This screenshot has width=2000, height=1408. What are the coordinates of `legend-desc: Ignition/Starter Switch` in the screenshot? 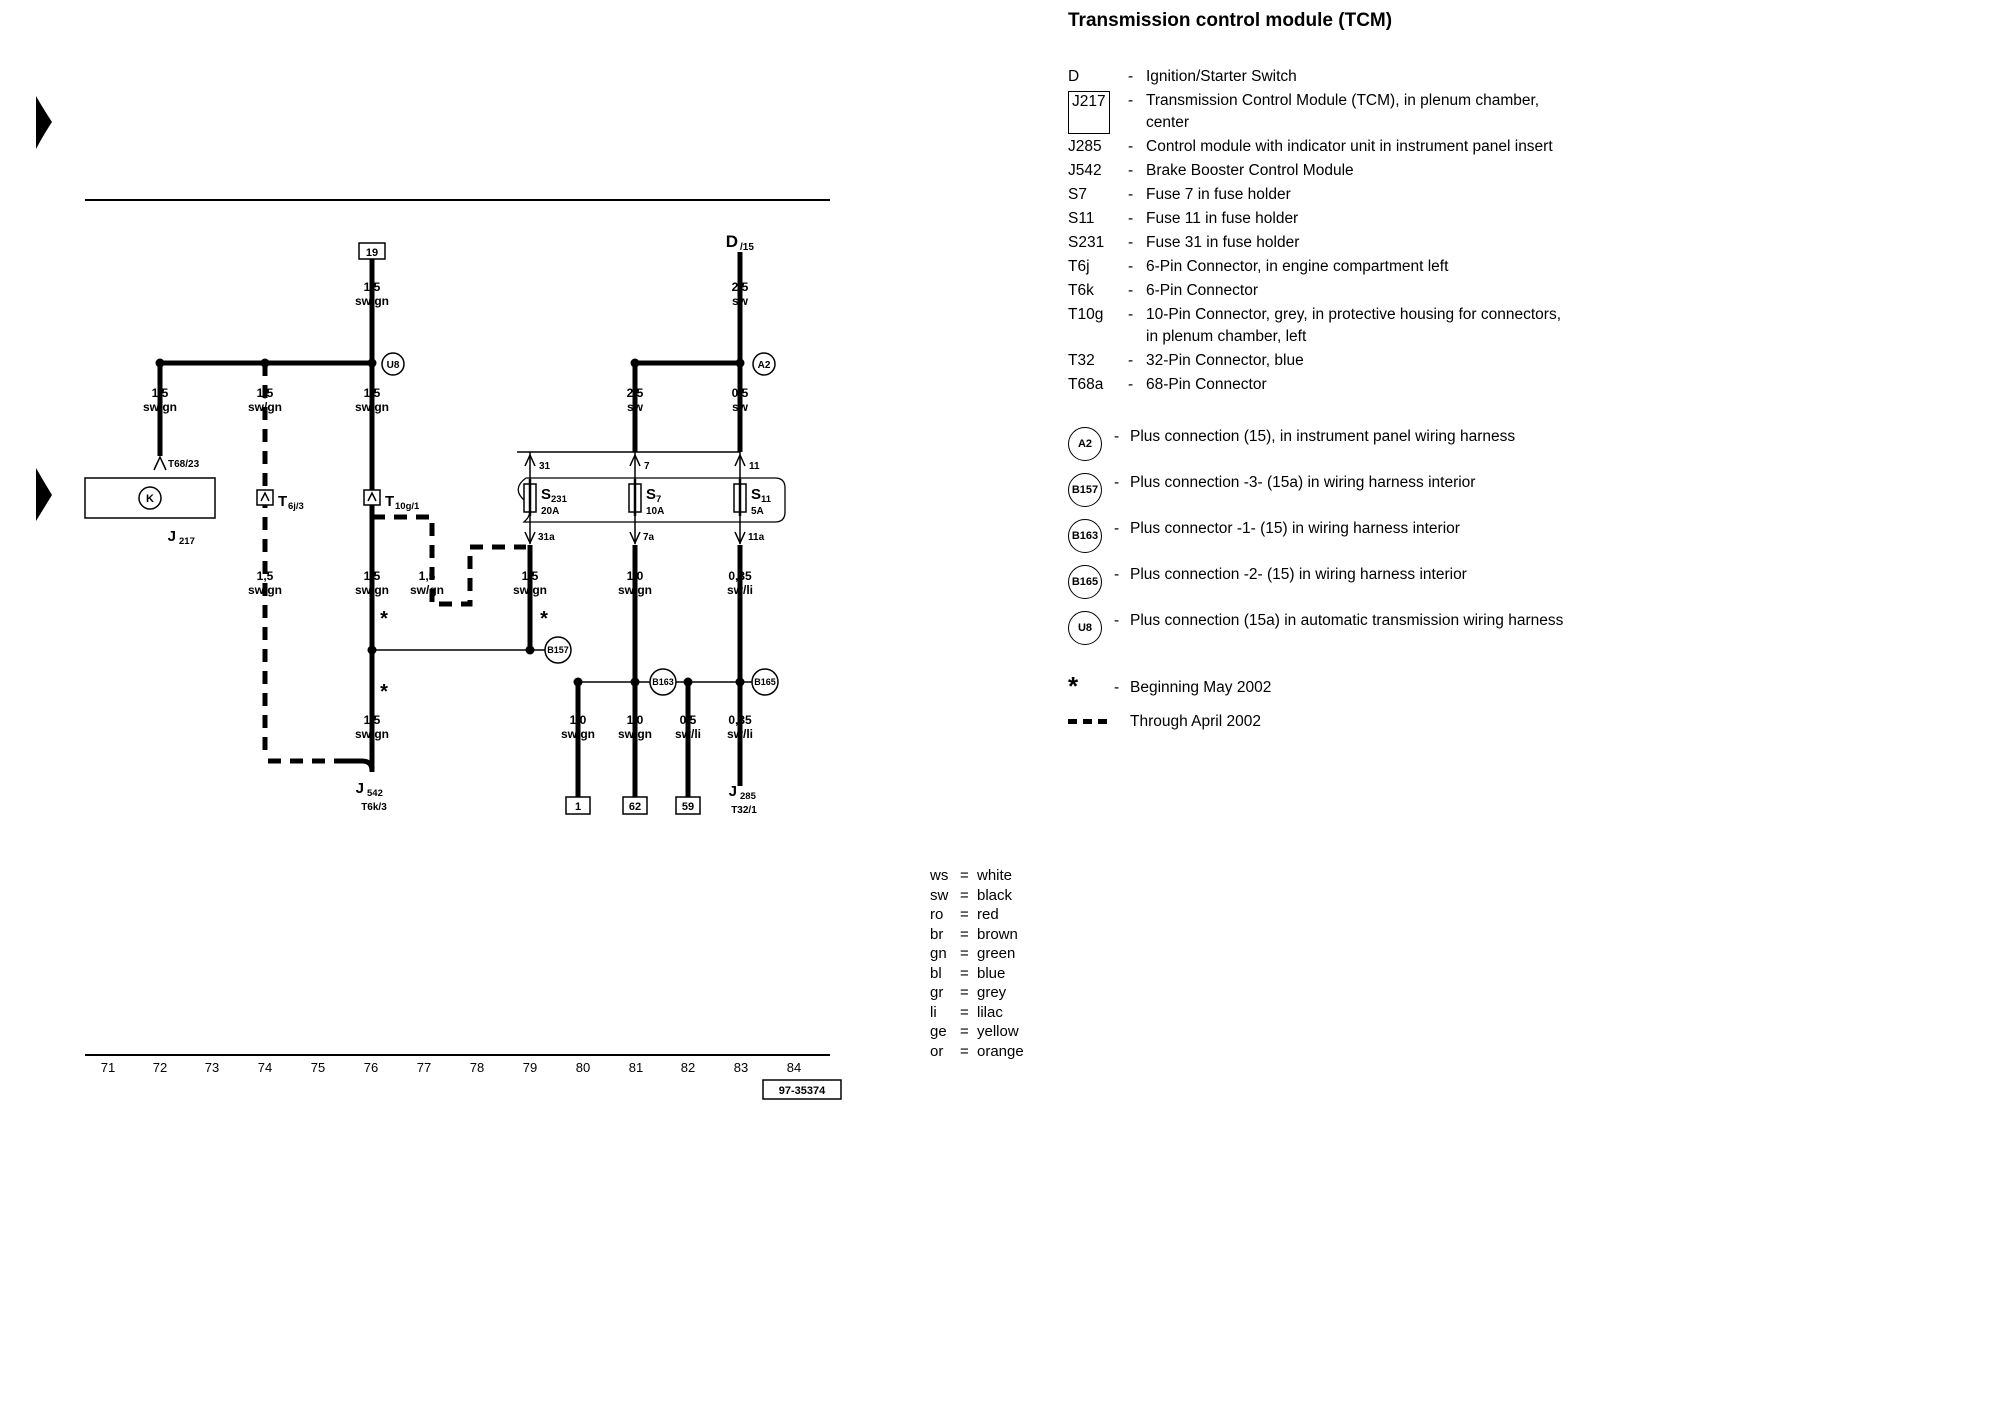 It's located at (1221, 76).